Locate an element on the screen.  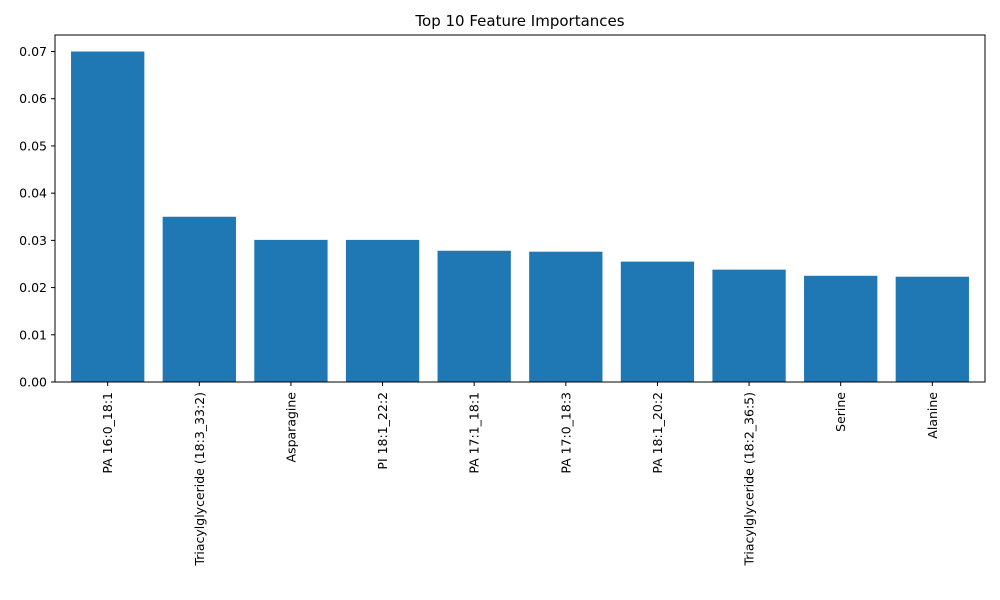
y-axis: 0.00 0.01 0.02 0.03 0.04 0.05 0.06 0.07 is located at coordinates (37, 217).